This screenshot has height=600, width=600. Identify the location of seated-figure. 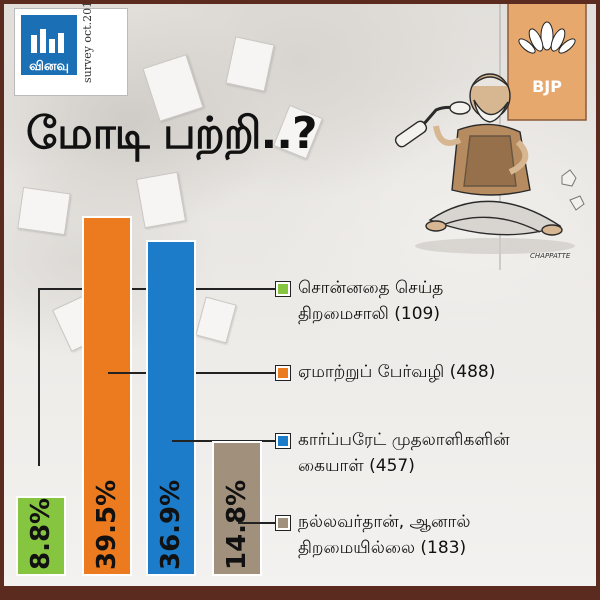
(478, 154).